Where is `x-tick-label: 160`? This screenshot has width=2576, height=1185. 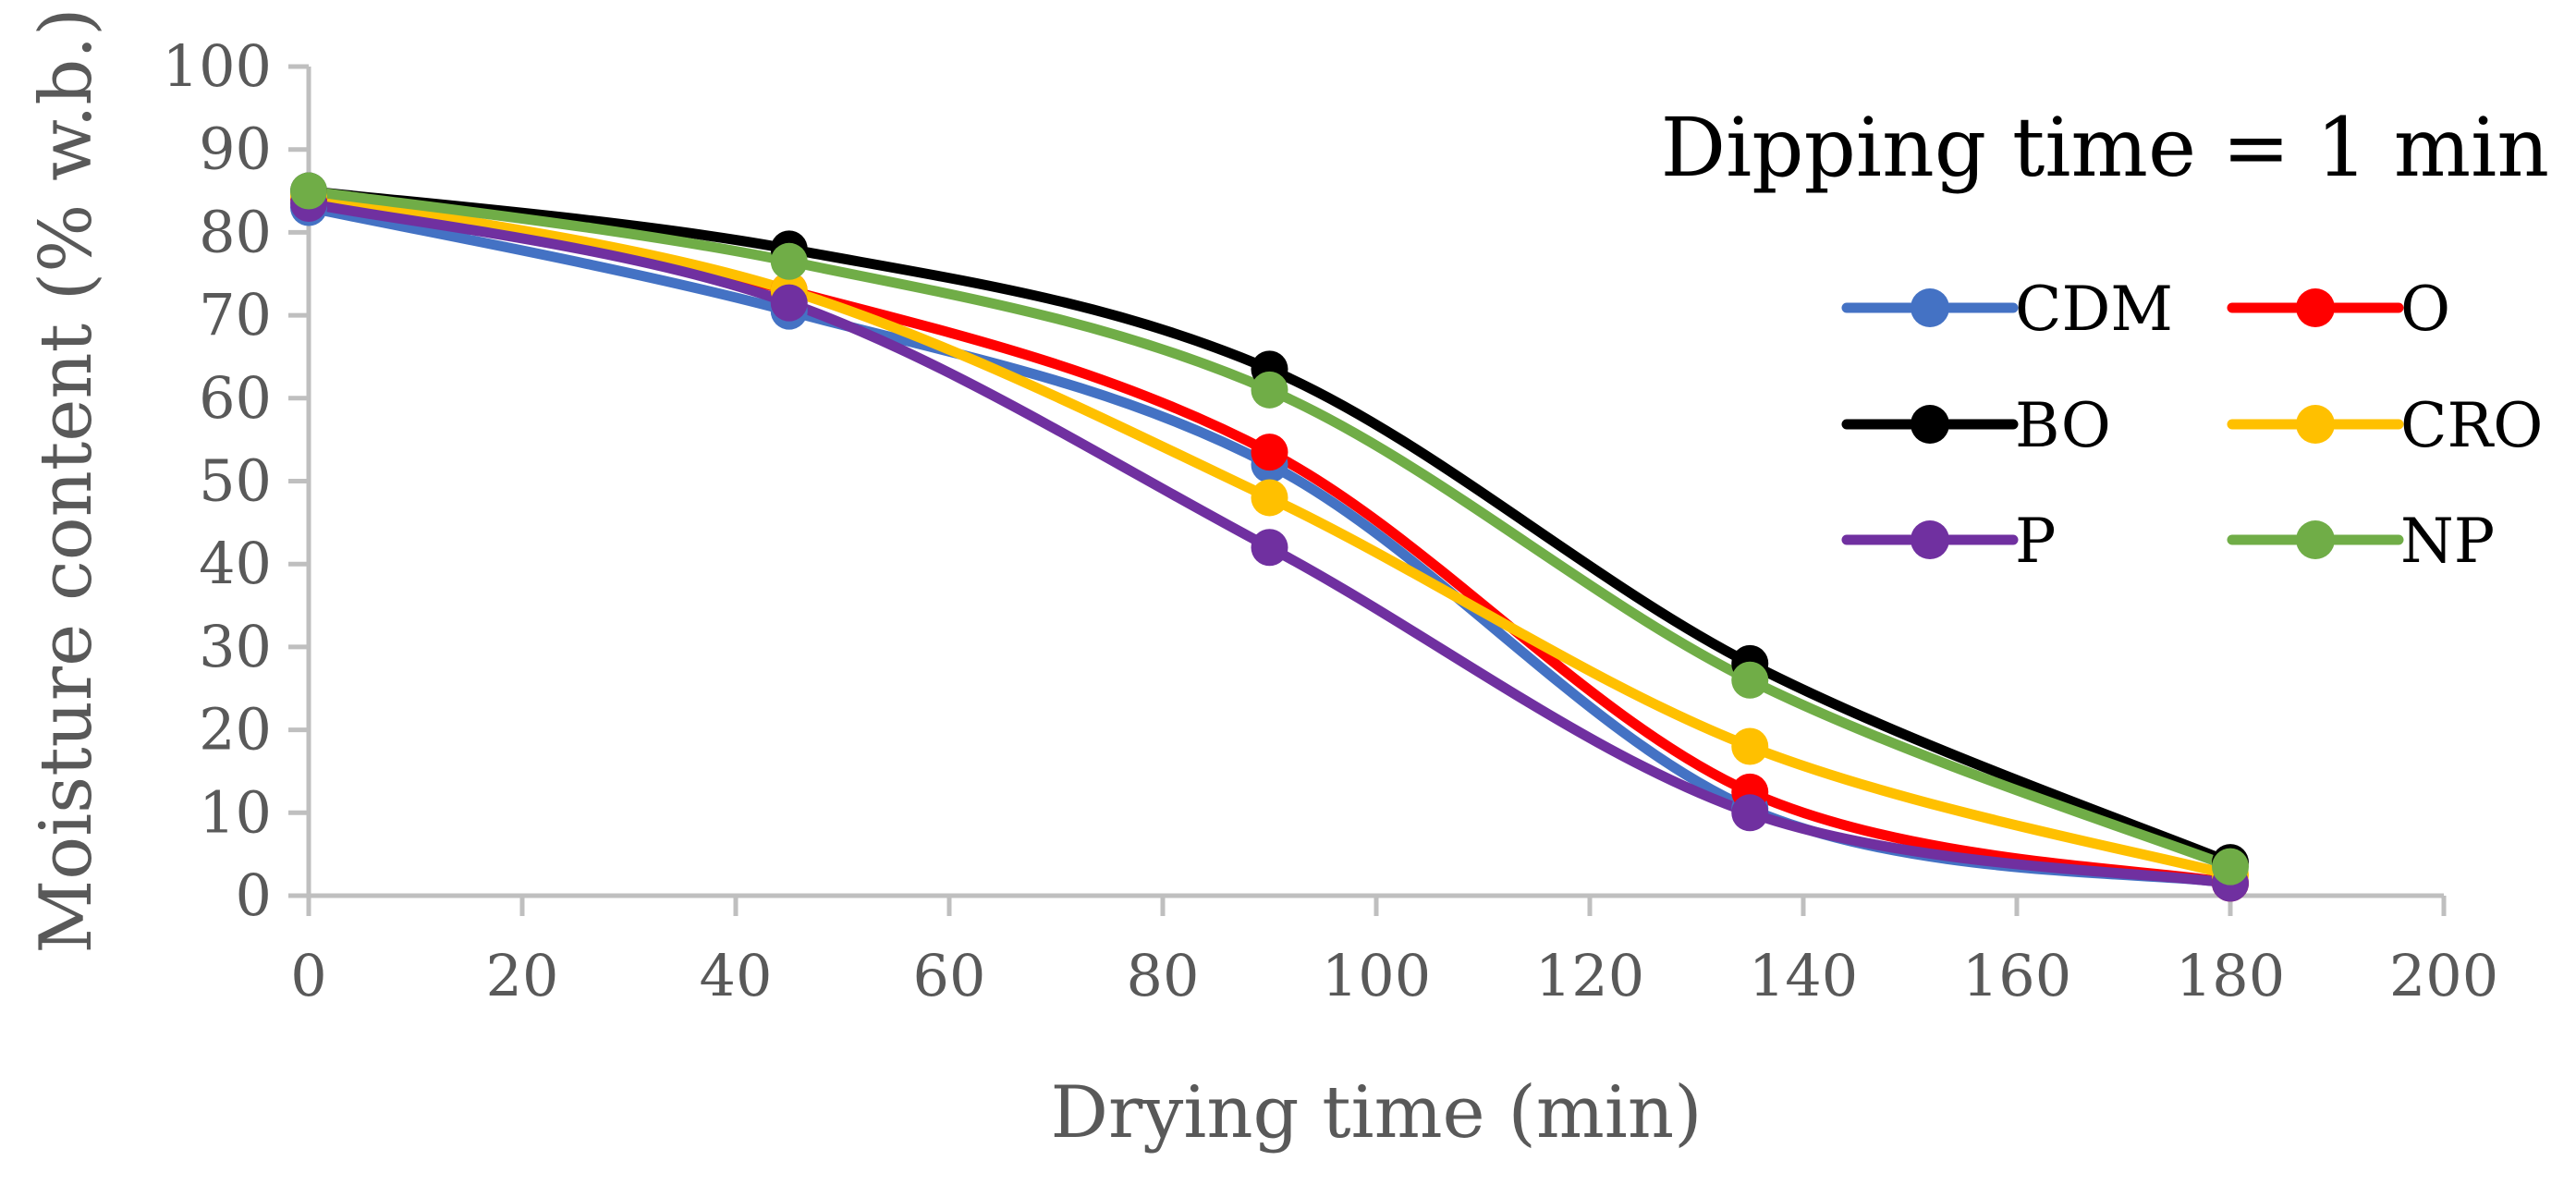 x-tick-label: 160 is located at coordinates (2016, 975).